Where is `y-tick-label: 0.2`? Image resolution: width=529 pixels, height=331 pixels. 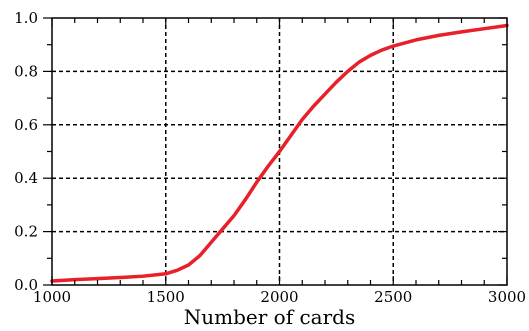 y-tick-label: 0.2 is located at coordinates (26, 232).